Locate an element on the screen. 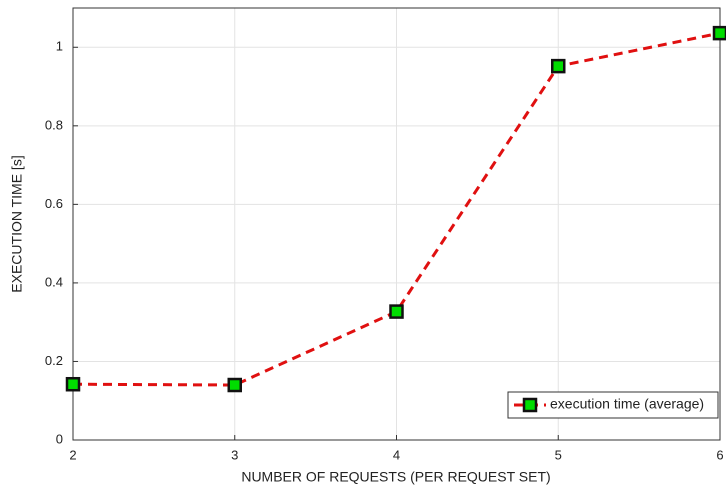 This screenshot has height=490, width=726. legend: execution time (average) is located at coordinates (613, 405).